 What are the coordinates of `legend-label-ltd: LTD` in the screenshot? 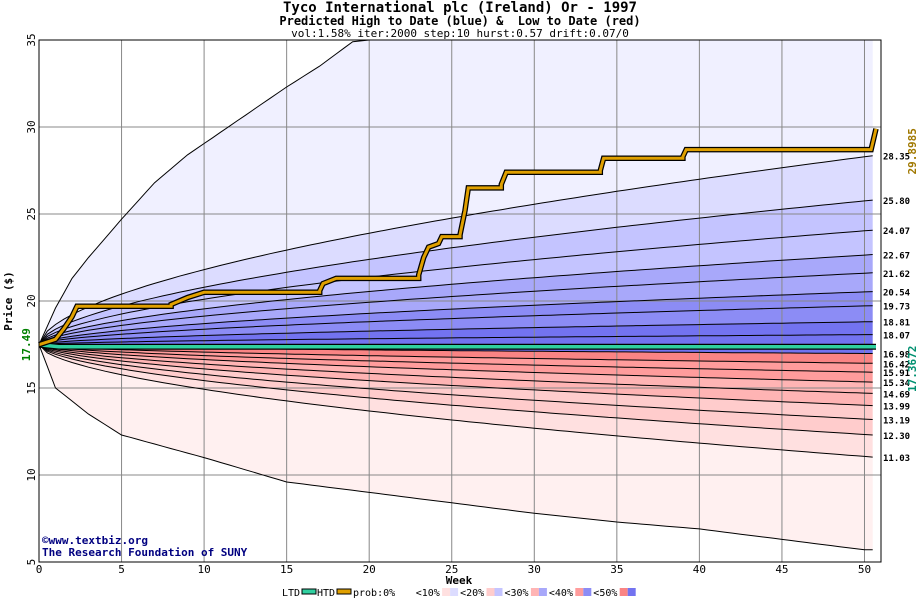 It's located at (291, 593).